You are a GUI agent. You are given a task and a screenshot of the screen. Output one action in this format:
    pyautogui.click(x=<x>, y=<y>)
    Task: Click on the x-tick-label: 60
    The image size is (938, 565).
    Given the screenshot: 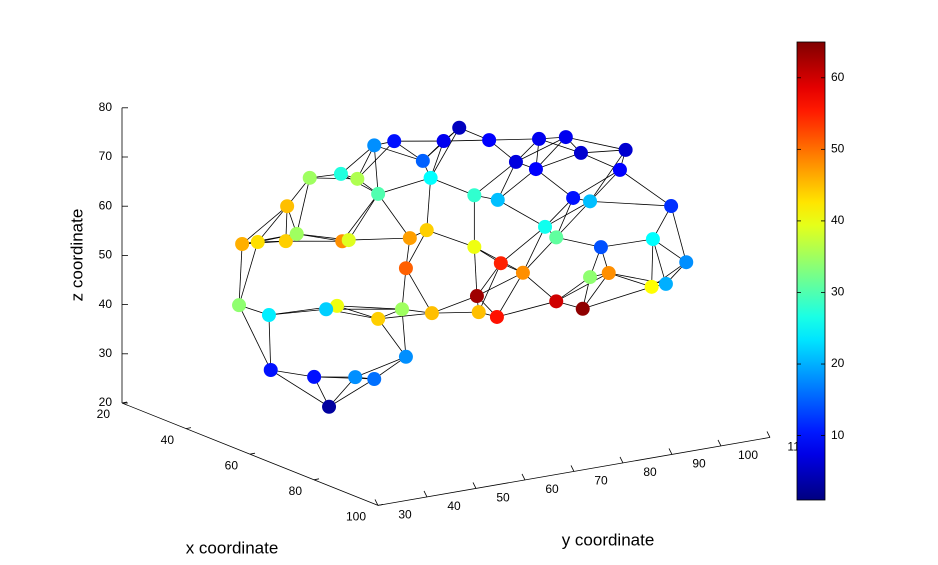 What is the action you would take?
    pyautogui.click(x=232, y=465)
    